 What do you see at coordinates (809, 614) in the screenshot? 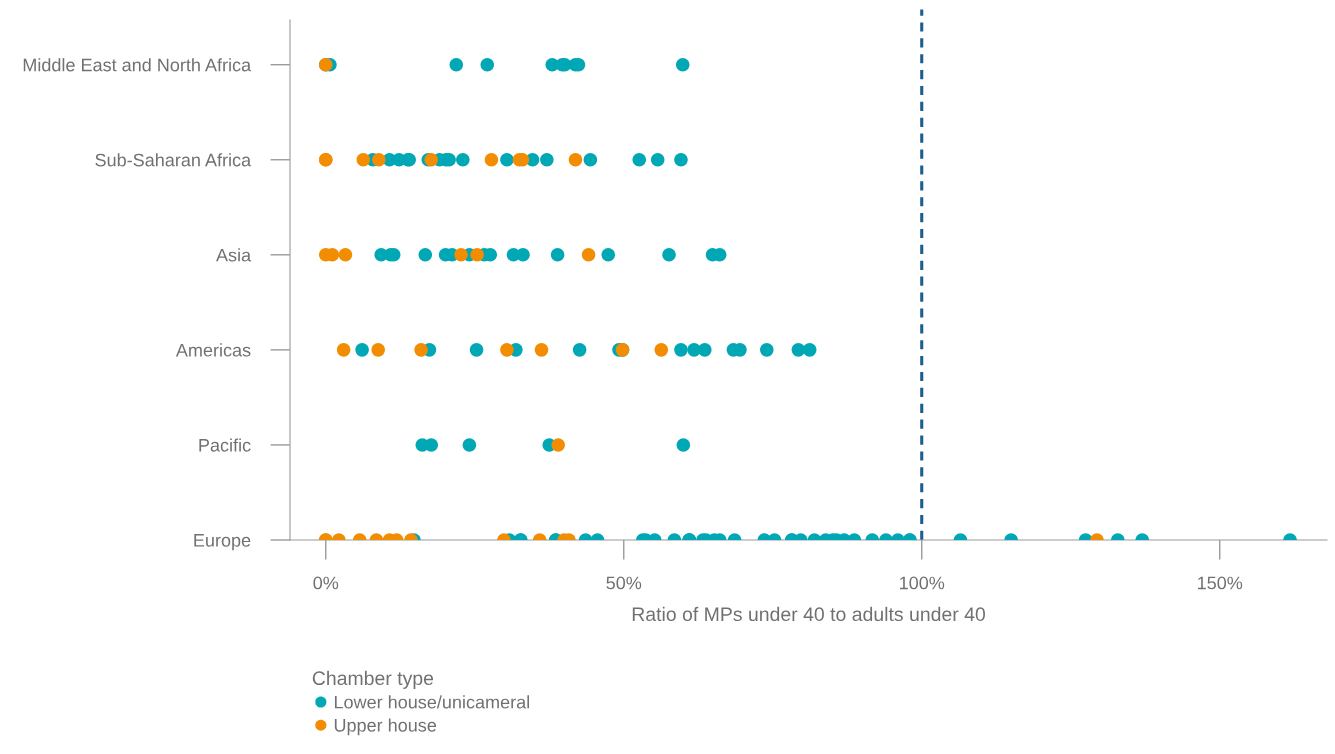
I see `x-axis-title: Ratio of MPs under 40 to adults under 40` at bounding box center [809, 614].